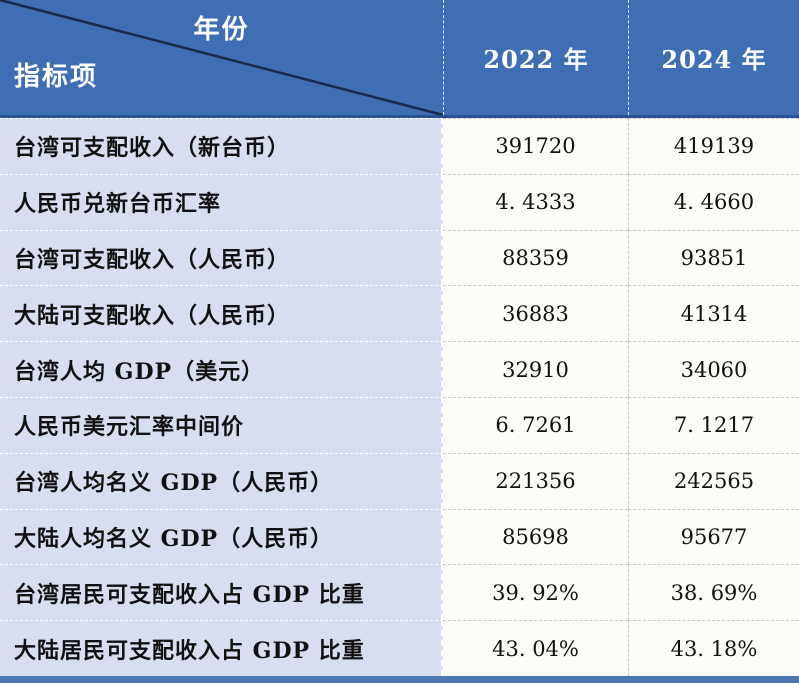  Describe the element at coordinates (221, 257) in the screenshot. I see `row-label: 台湾可支配收入（人民币）` at that location.